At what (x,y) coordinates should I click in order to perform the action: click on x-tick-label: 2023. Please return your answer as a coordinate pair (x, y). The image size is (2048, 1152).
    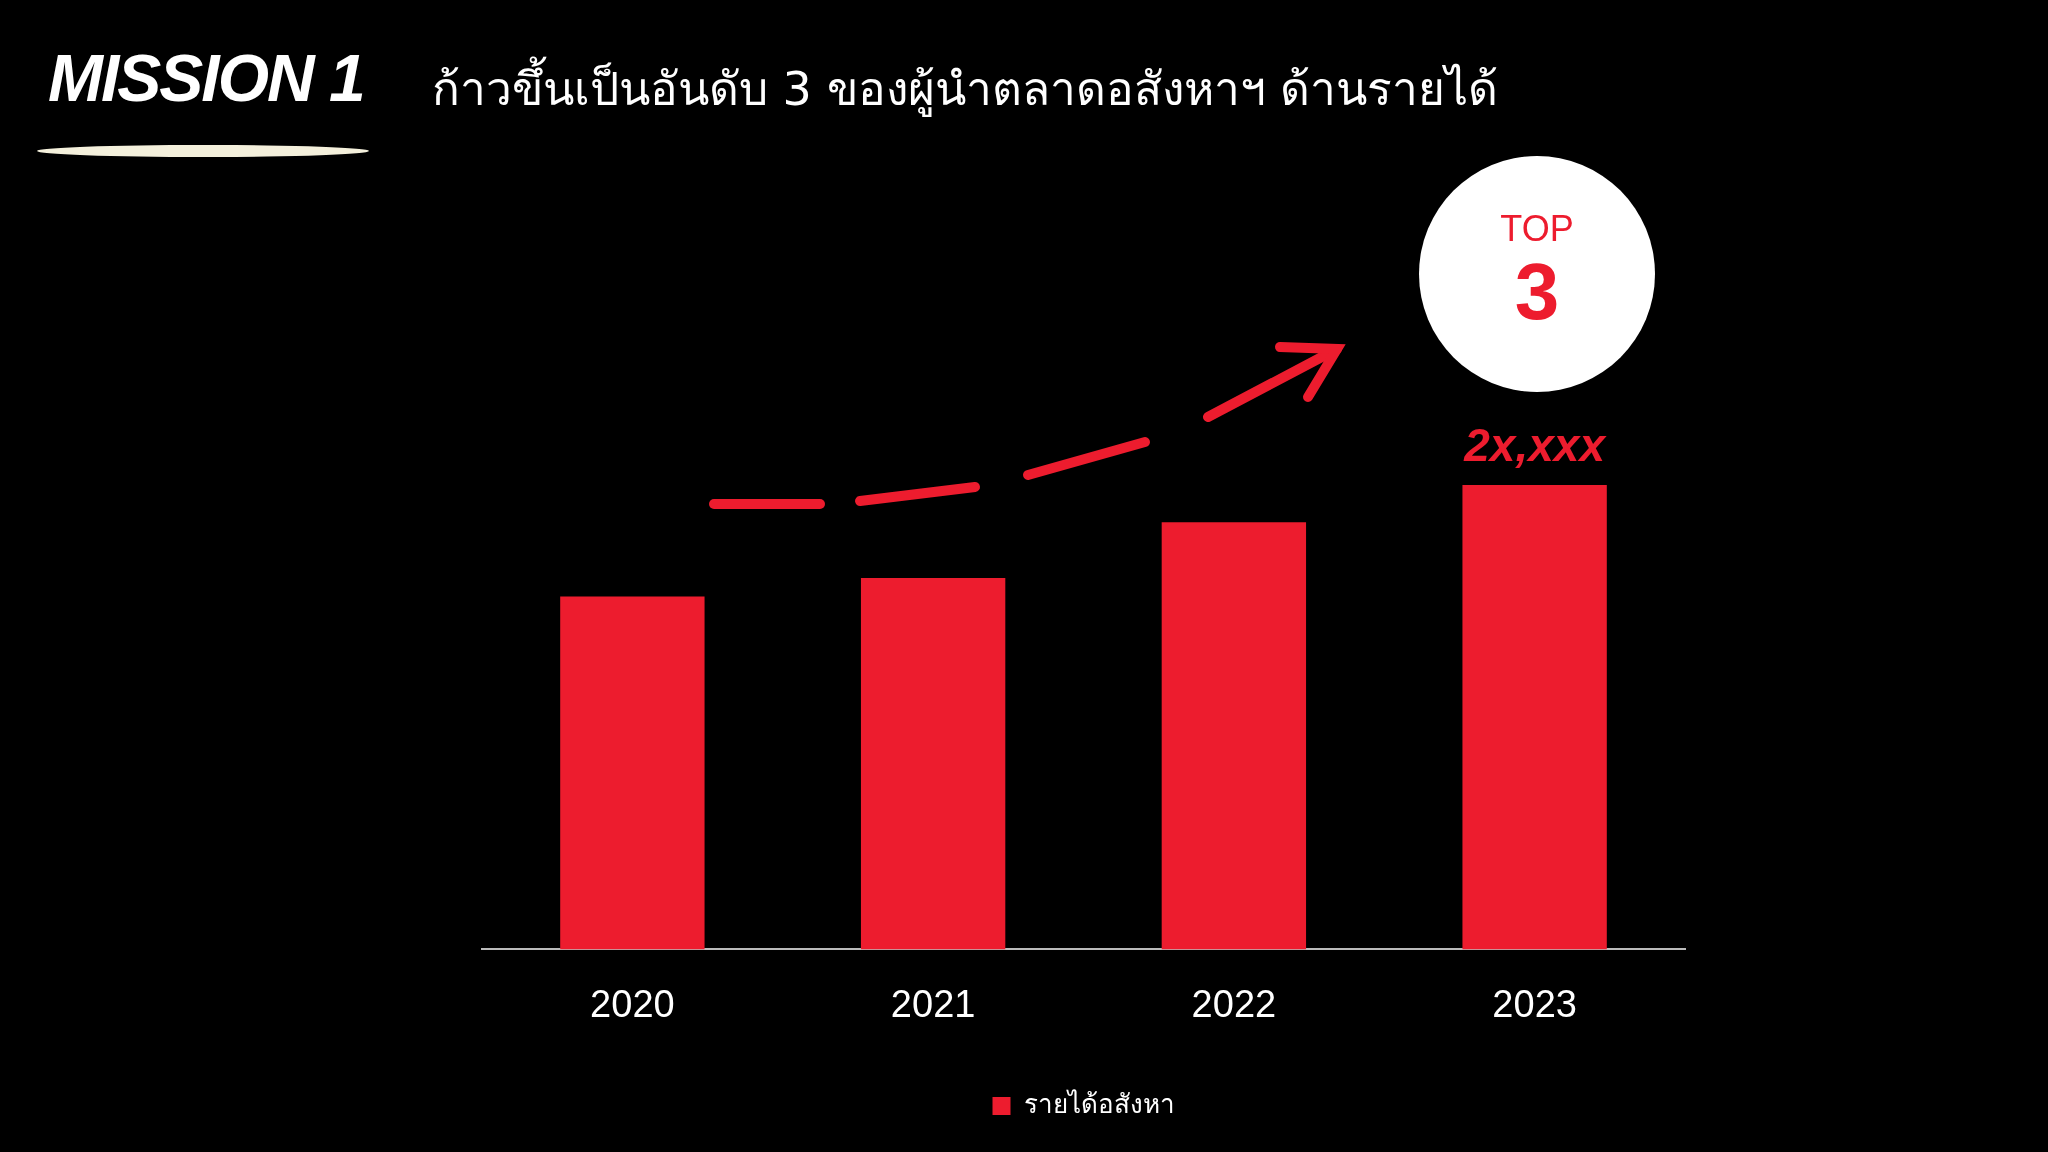
    Looking at the image, I should click on (1534, 1003).